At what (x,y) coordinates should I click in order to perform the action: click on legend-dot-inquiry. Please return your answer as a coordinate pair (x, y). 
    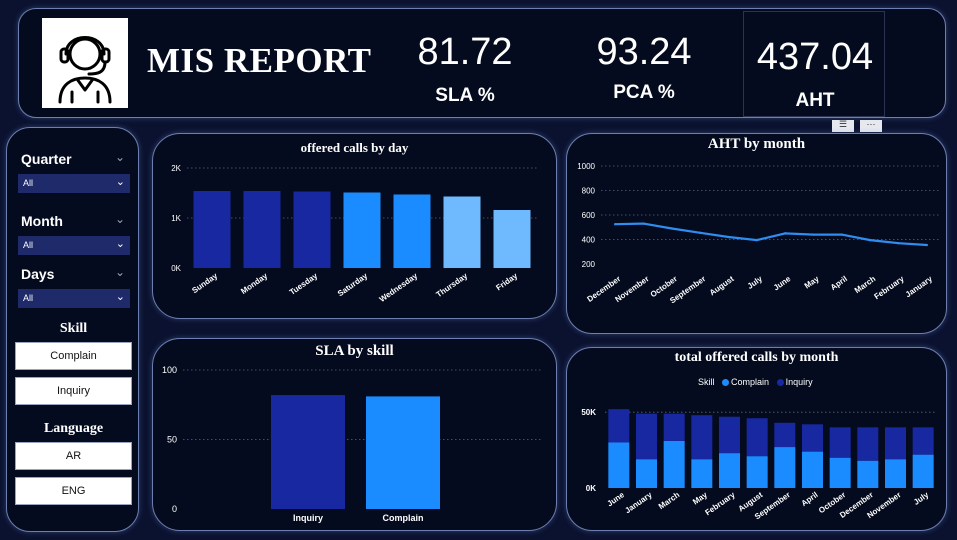
    Looking at the image, I should click on (780, 382).